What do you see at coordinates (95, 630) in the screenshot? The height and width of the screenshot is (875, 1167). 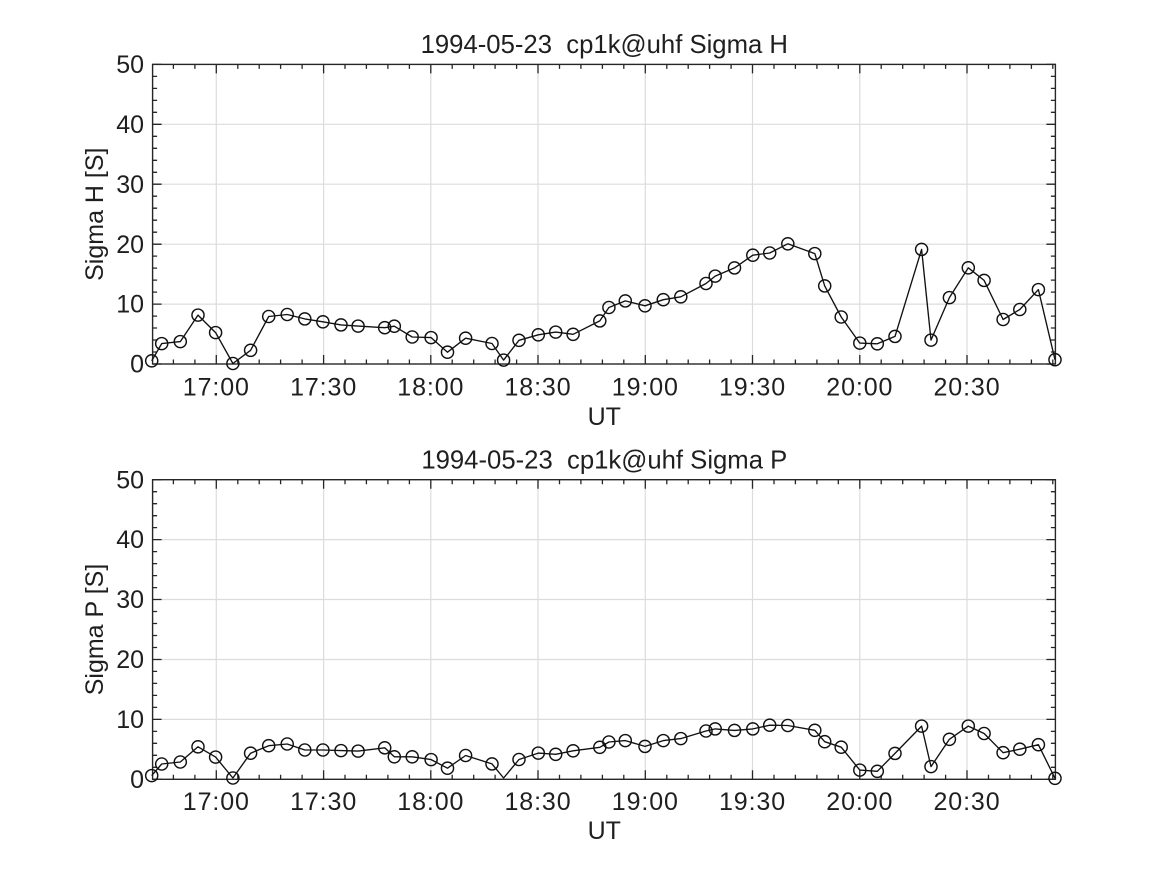 I see `svg-text: Sigma P [S]` at bounding box center [95, 630].